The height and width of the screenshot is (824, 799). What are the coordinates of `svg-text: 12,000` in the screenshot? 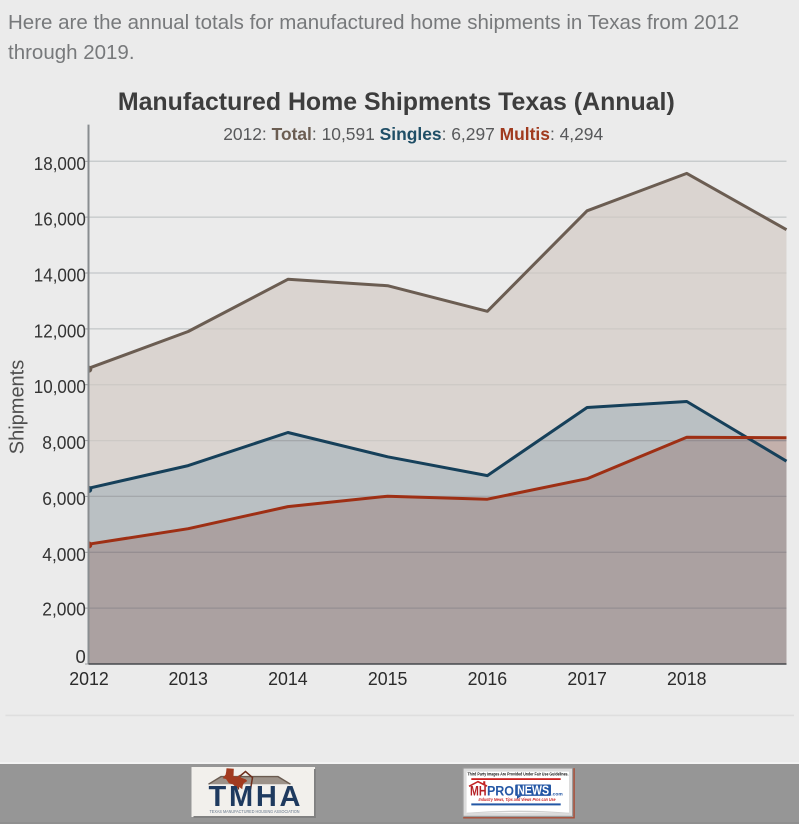 It's located at (60, 330).